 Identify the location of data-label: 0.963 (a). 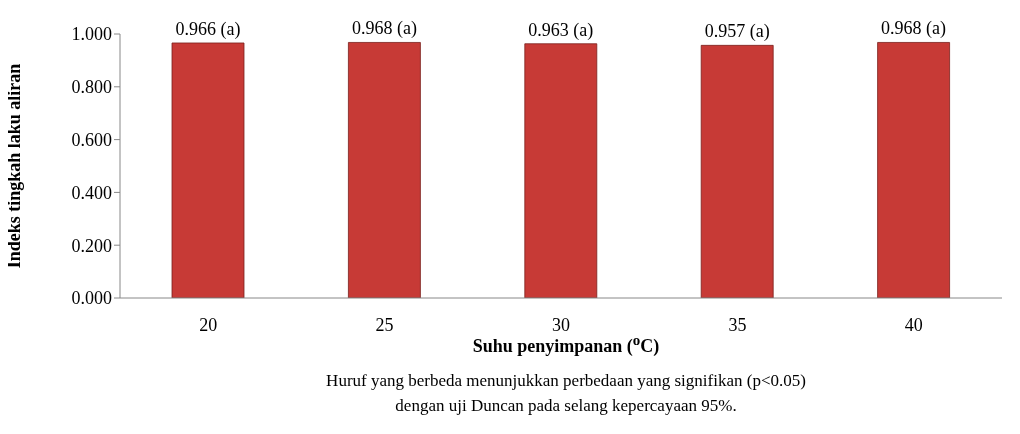
(561, 30).